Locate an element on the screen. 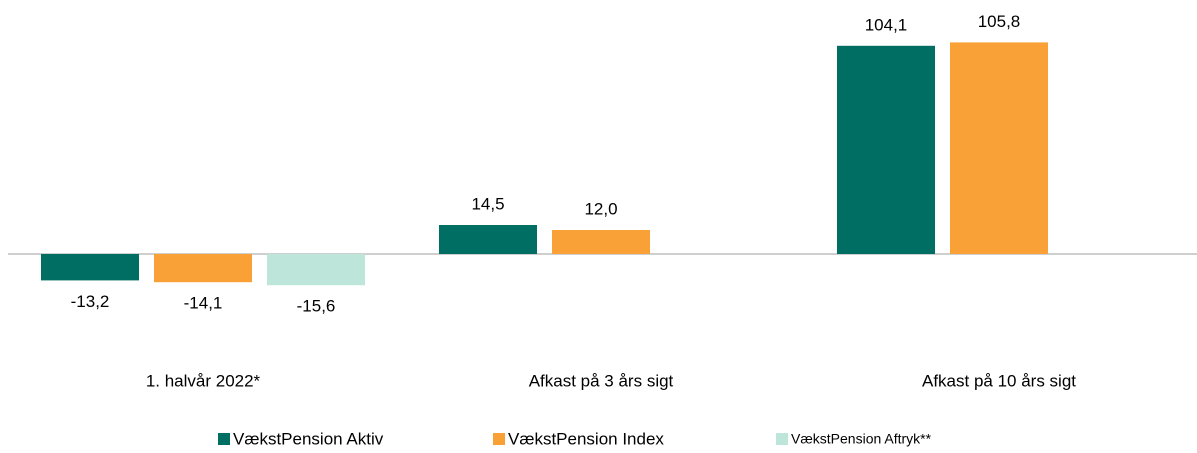 The image size is (1197, 453). data-label: 105,8 is located at coordinates (999, 21).